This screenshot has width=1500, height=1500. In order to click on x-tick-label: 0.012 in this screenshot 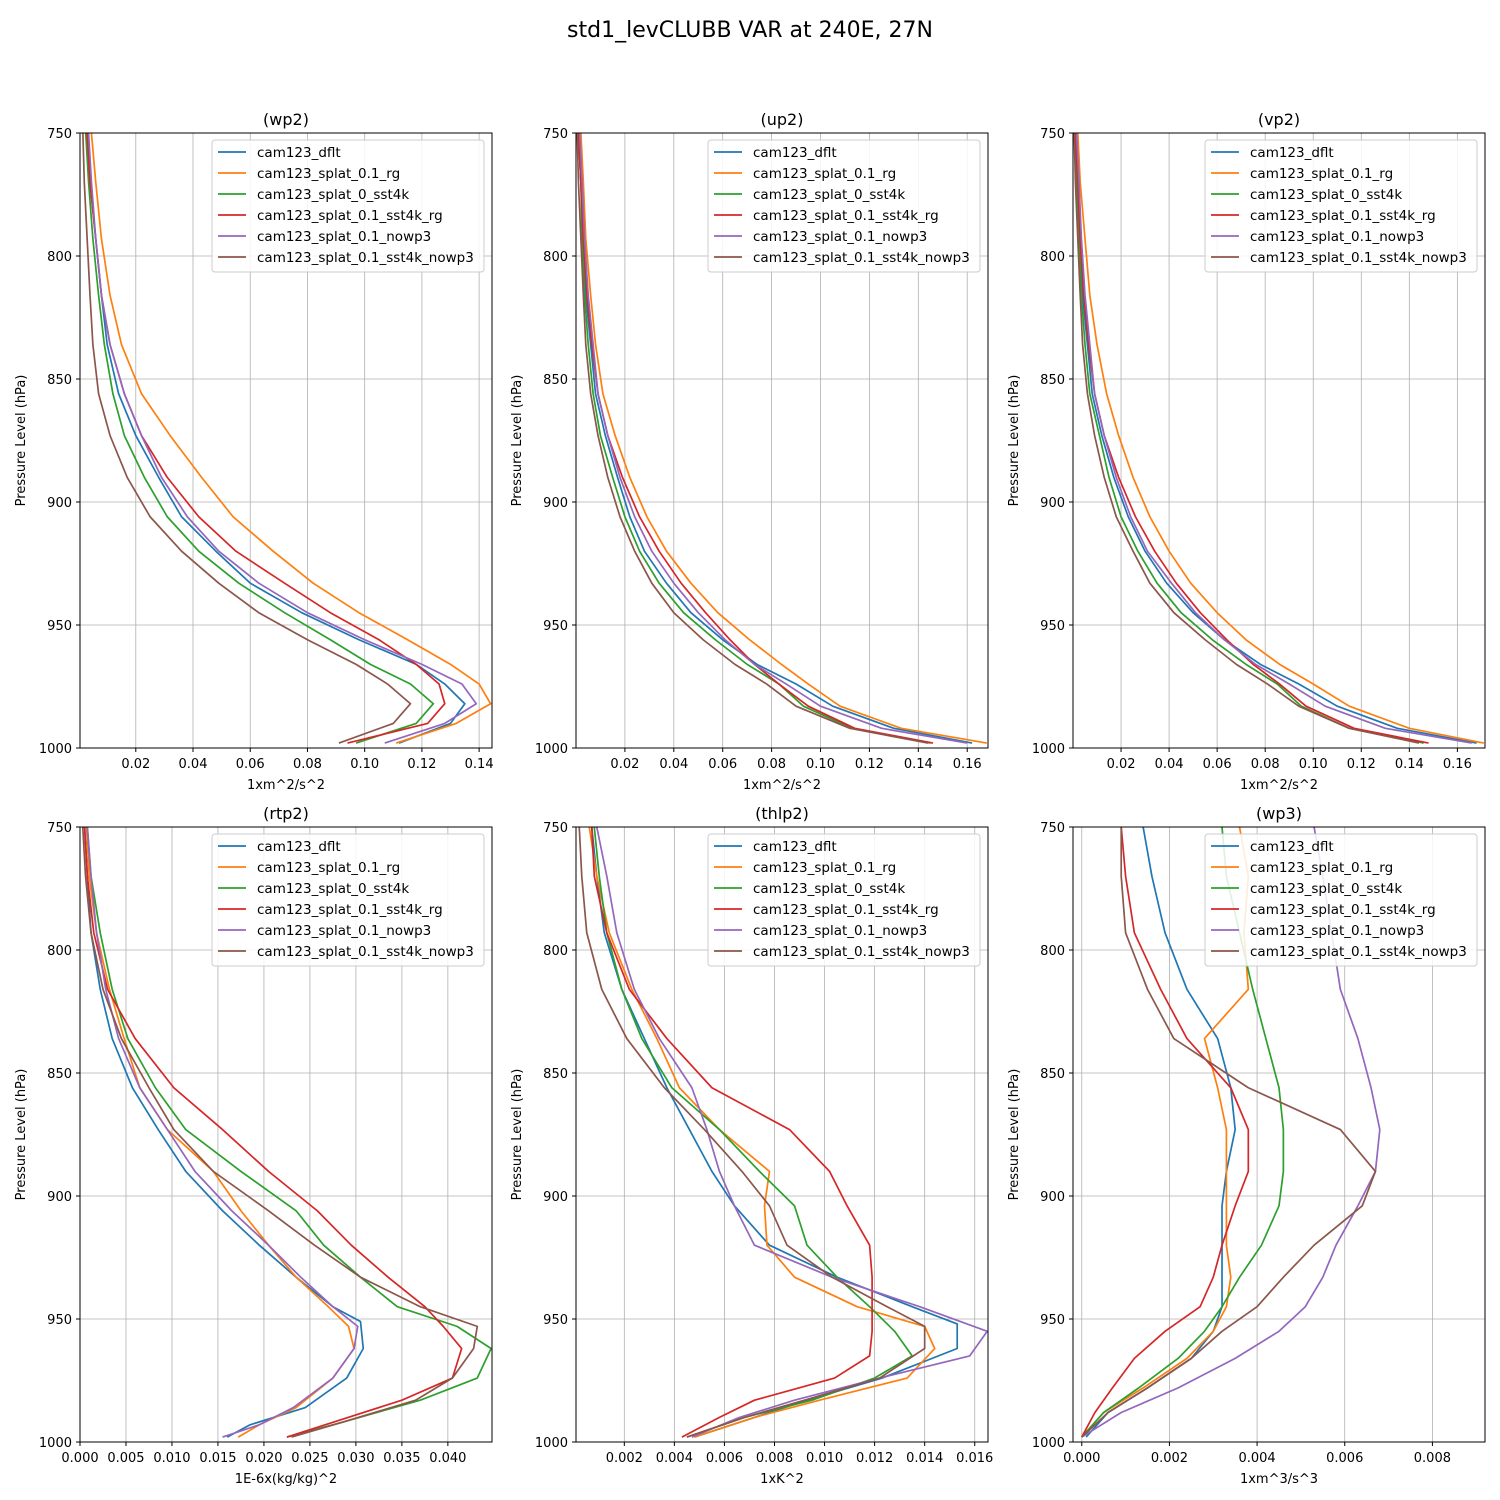, I will do `click(874, 1458)`.